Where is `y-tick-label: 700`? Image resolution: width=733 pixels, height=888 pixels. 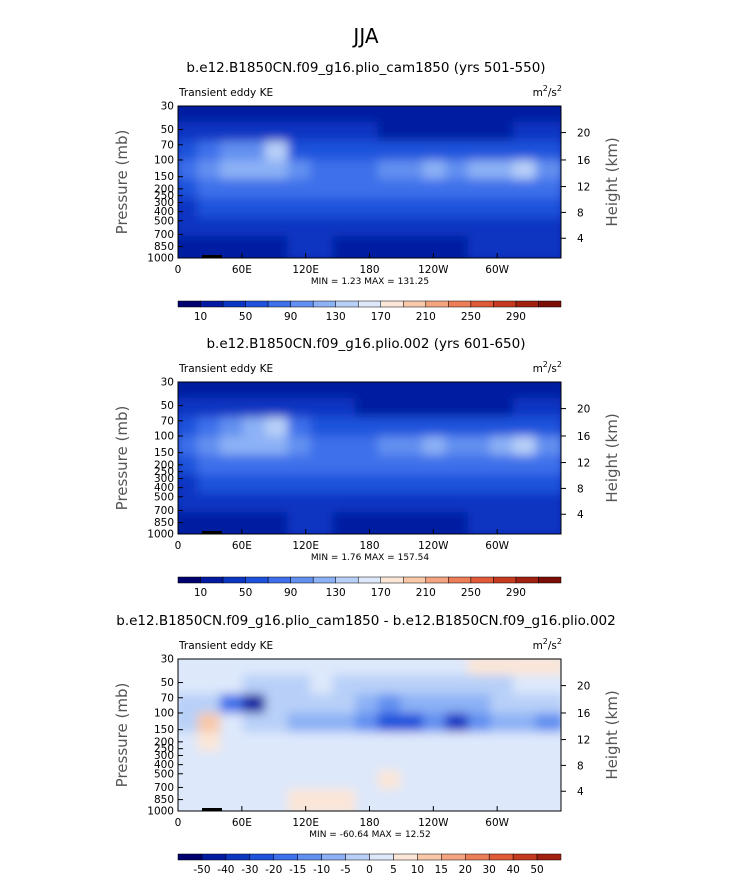 y-tick-label: 700 is located at coordinates (164, 235).